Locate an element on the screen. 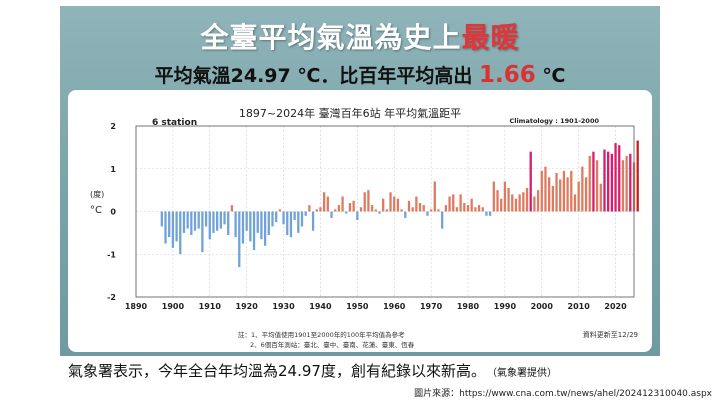  chart-note-1: 註：1、平均值使用1901至2000年的100年平均值為參考 is located at coordinates (321, 334).